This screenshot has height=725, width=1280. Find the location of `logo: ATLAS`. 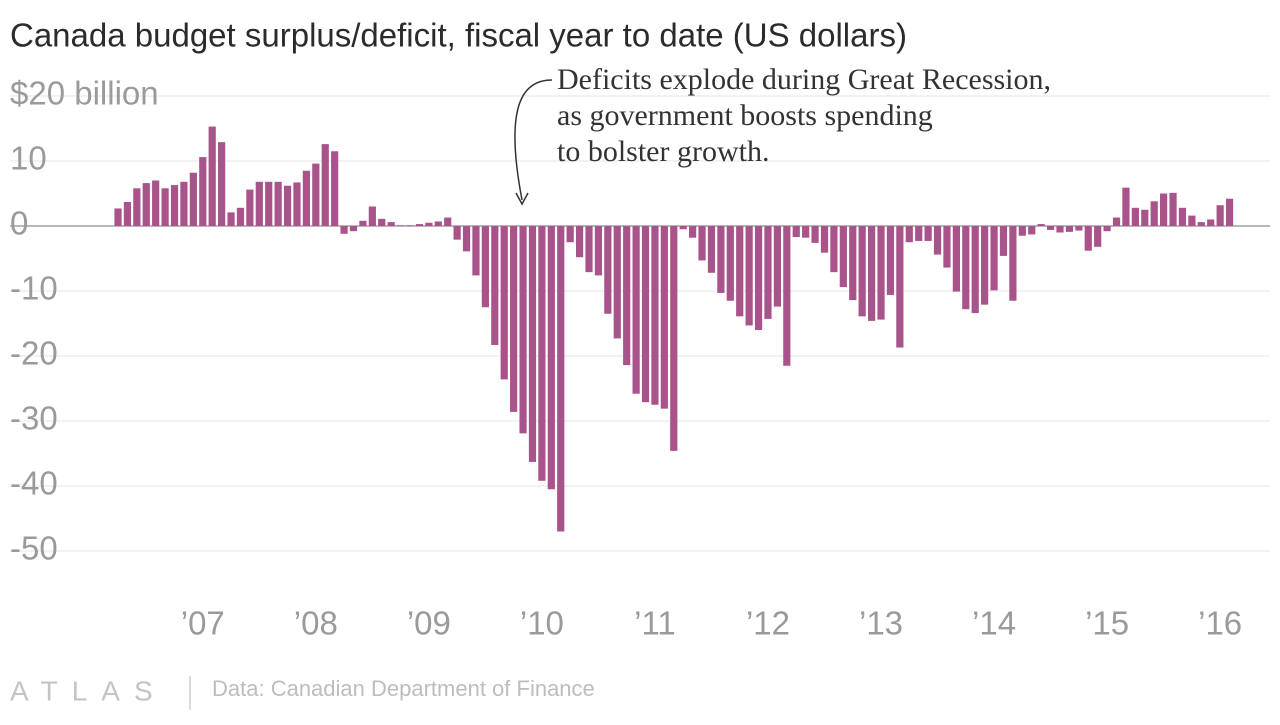

logo: ATLAS is located at coordinates (88, 690).